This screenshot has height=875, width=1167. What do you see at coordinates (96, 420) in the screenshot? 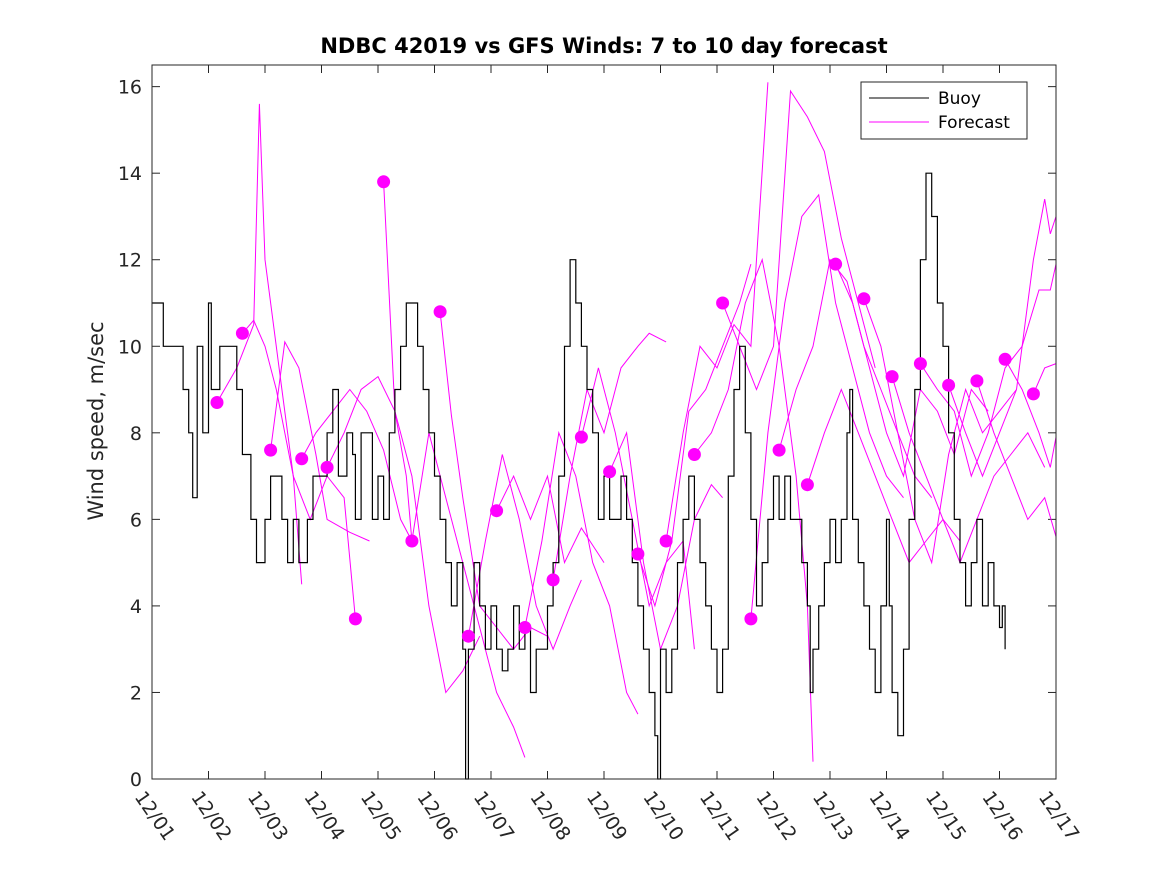
I see `y-axis-label: Wind speed, m/sec` at bounding box center [96, 420].